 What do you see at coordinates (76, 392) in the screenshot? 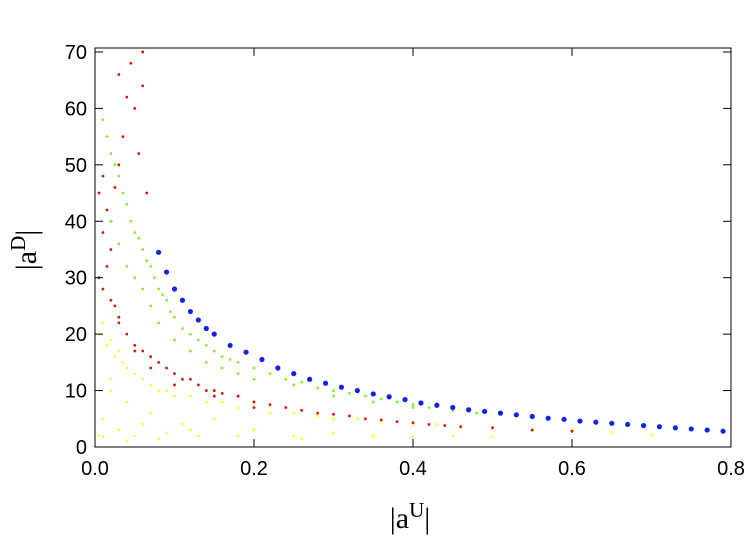
I see `y-tick-label: 10` at bounding box center [76, 392].